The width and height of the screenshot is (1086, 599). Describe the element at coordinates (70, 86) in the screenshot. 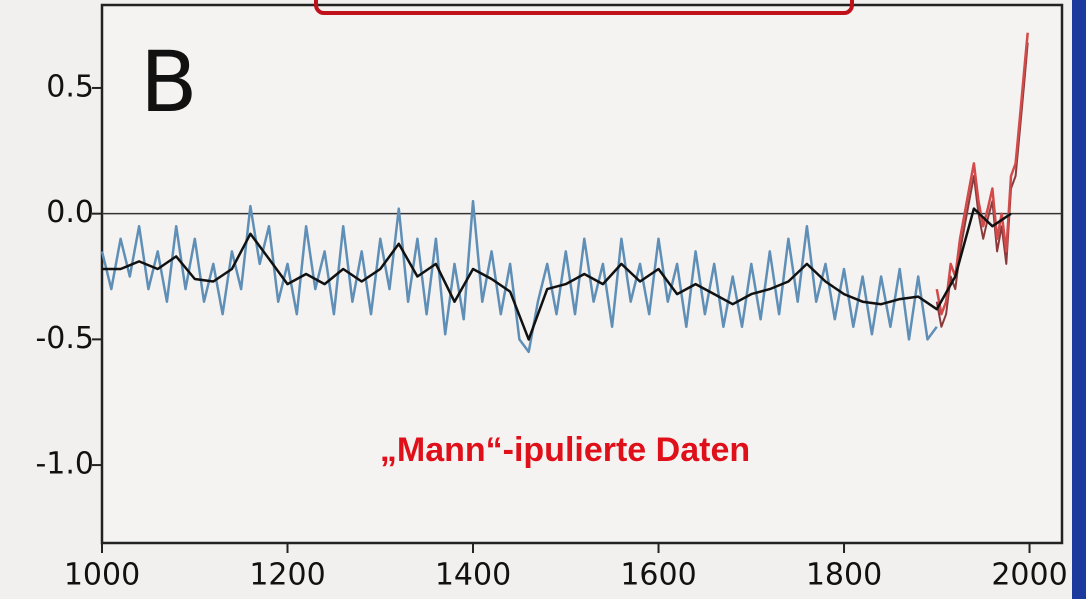

I see `y-tick-label: 0.5` at that location.